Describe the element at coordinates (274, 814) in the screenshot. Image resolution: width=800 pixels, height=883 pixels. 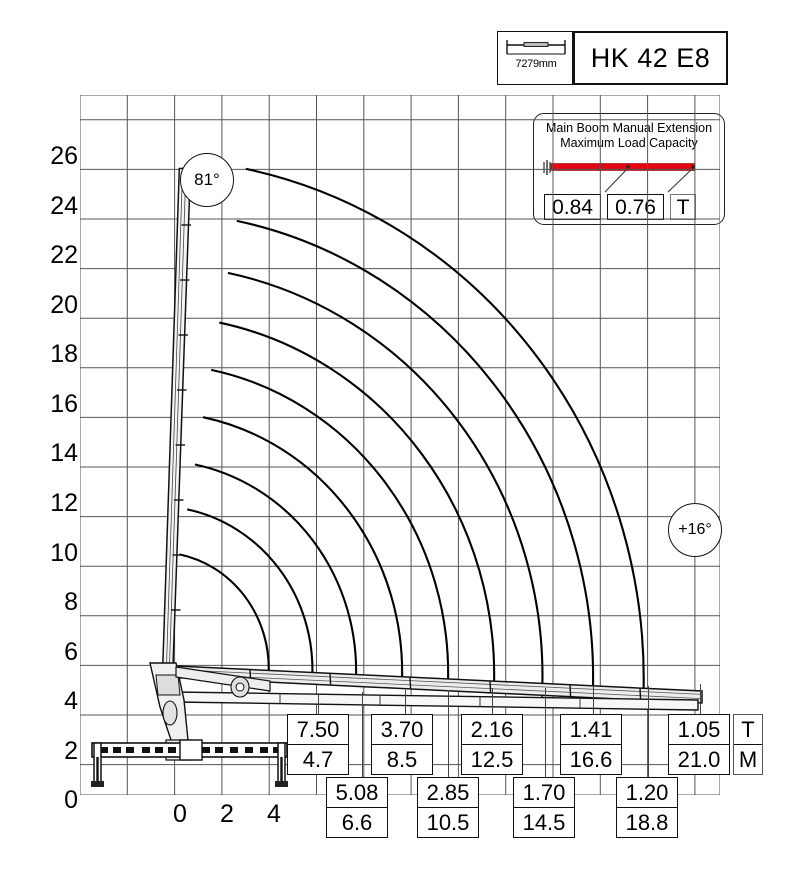
I see `x-tick-4: 4` at that location.